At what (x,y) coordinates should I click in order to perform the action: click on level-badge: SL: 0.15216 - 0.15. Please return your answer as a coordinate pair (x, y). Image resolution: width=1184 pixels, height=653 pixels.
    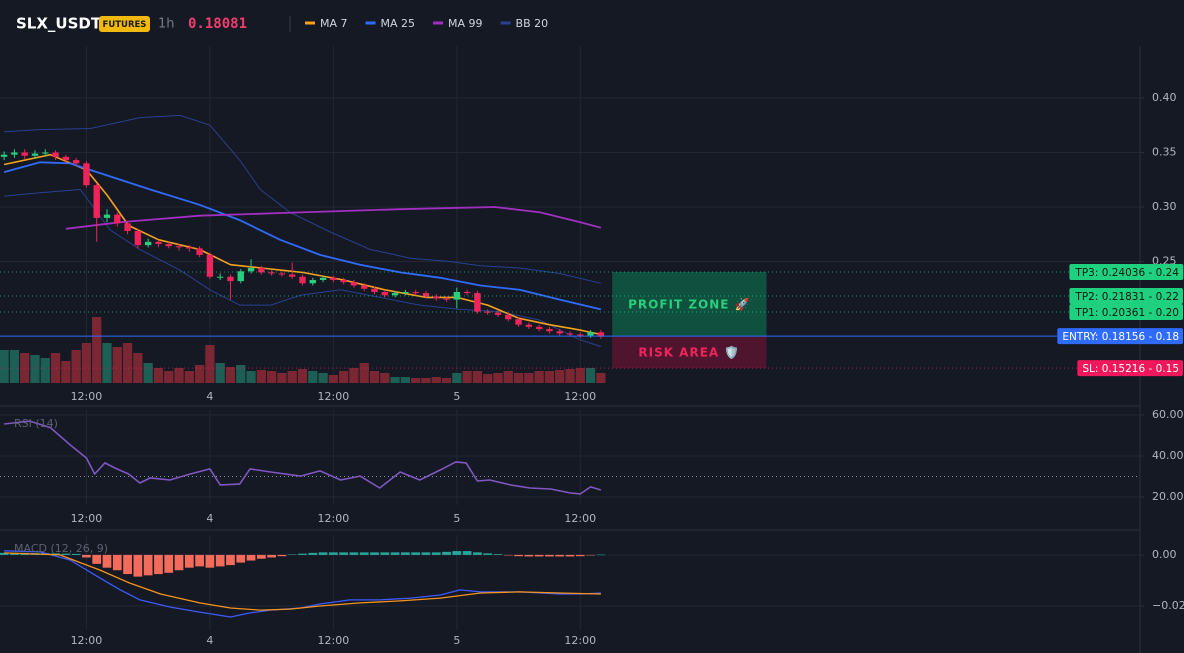
    Looking at the image, I should click on (1130, 368).